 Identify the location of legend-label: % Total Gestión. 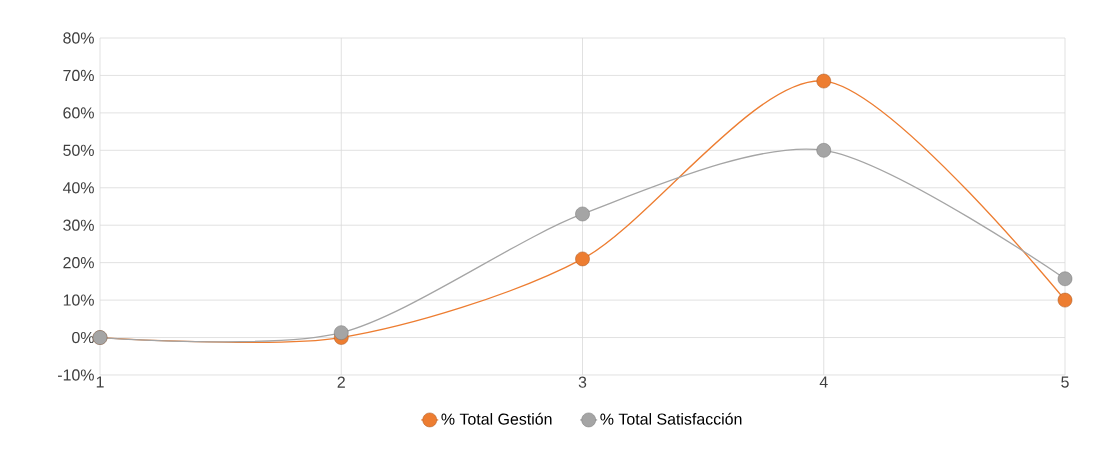
(496, 418).